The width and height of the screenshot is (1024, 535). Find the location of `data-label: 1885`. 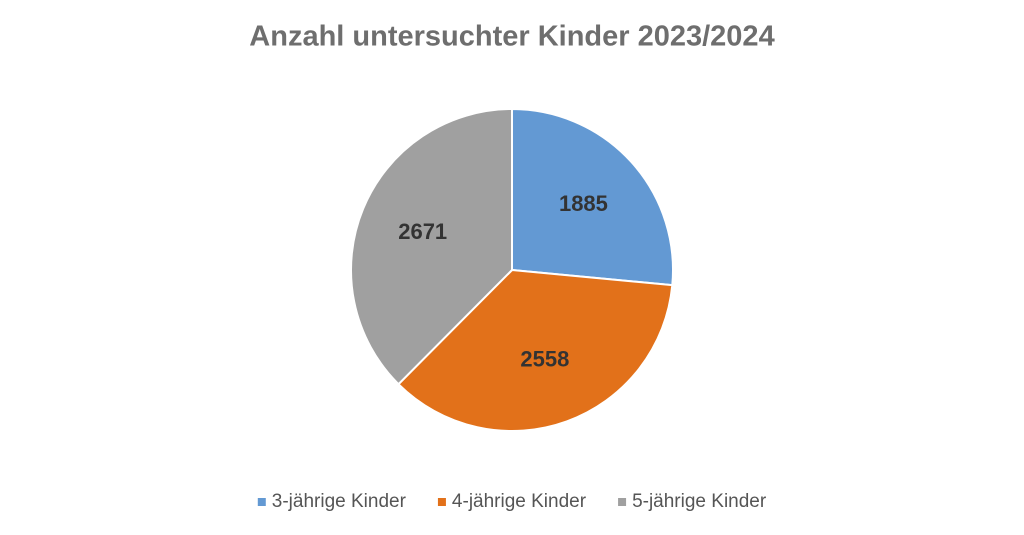

data-label: 1885 is located at coordinates (583, 203).